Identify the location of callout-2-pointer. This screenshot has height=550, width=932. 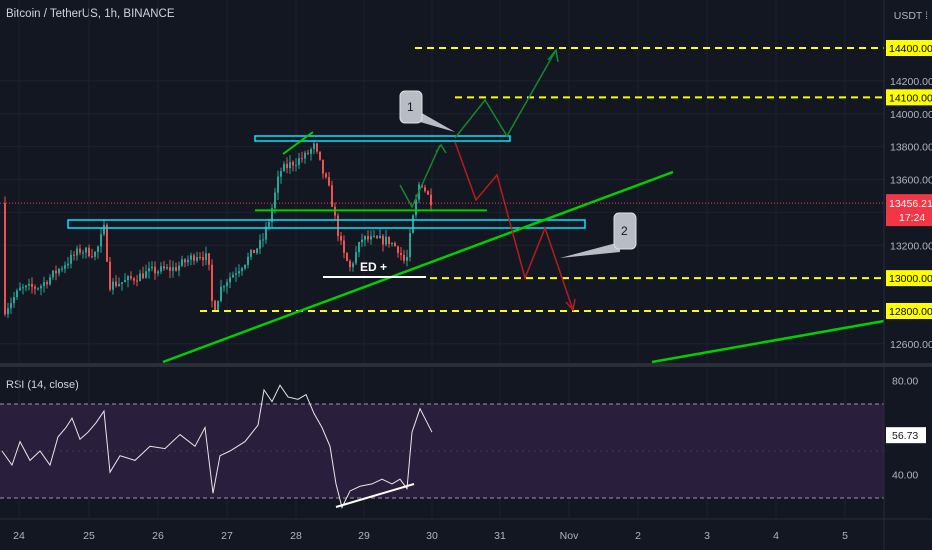
(590, 250).